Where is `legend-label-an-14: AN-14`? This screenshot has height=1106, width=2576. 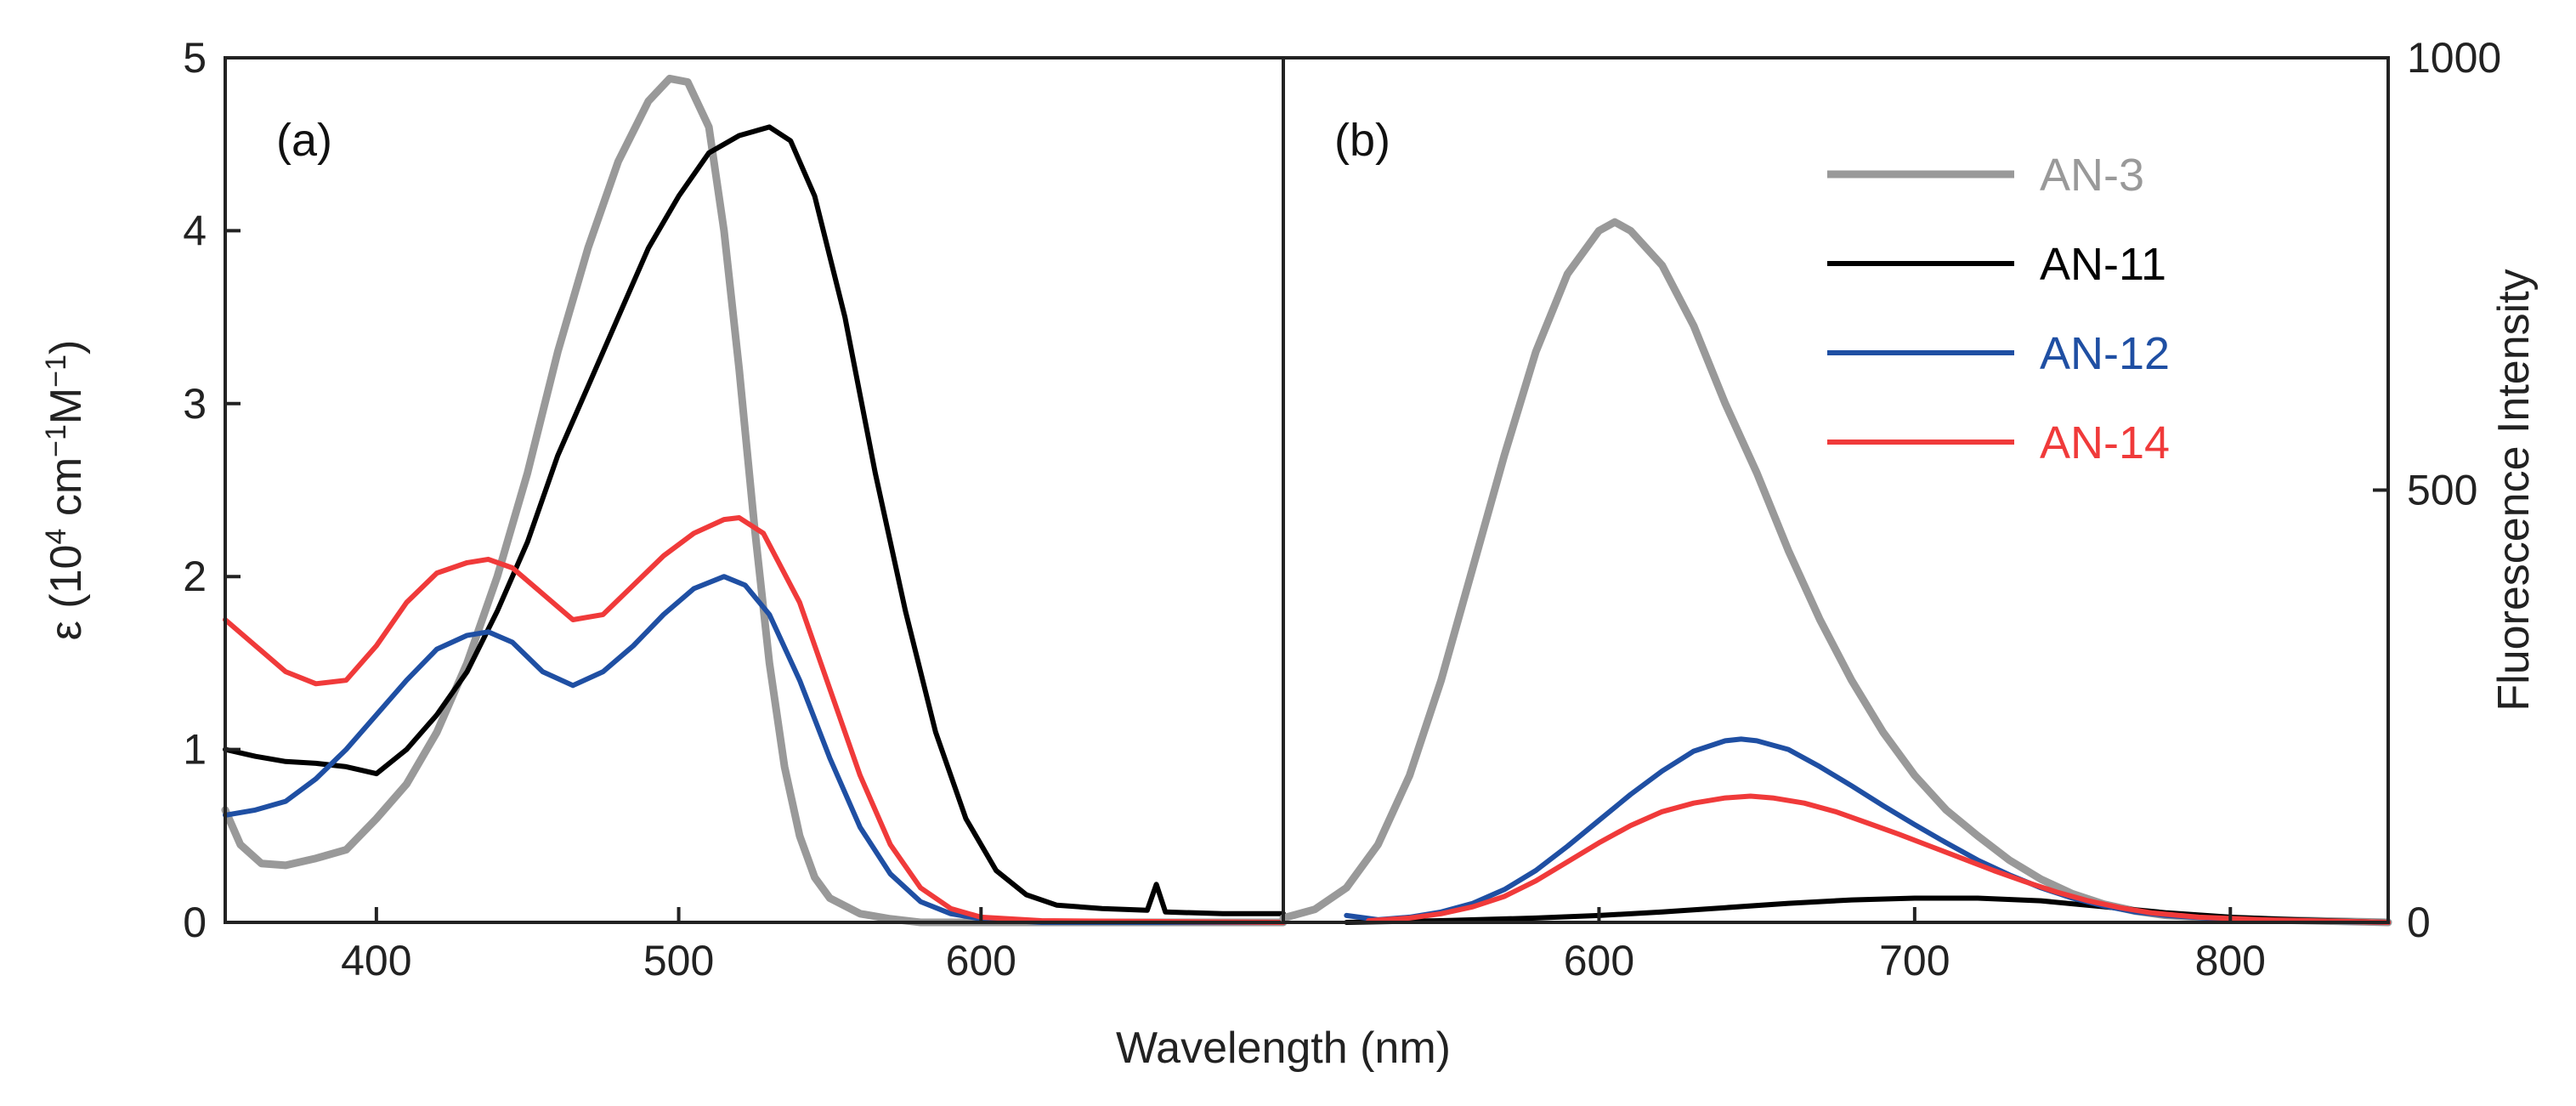 legend-label-an-14: AN-14 is located at coordinates (2105, 442).